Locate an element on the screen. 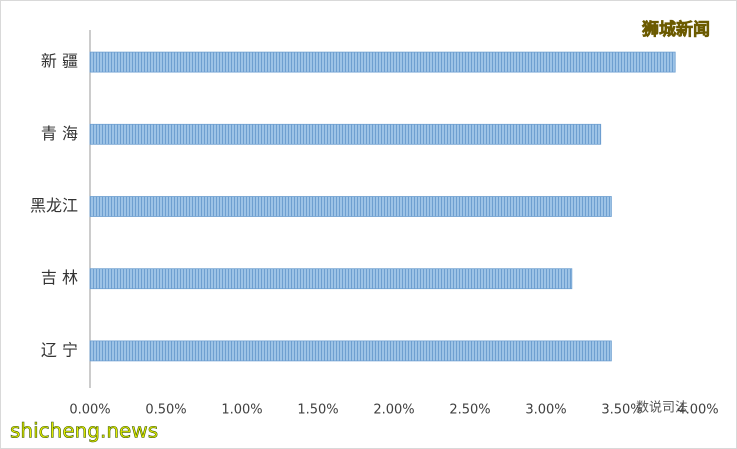 The image size is (737, 449). watermark: 狮城新闻 is located at coordinates (675, 29).